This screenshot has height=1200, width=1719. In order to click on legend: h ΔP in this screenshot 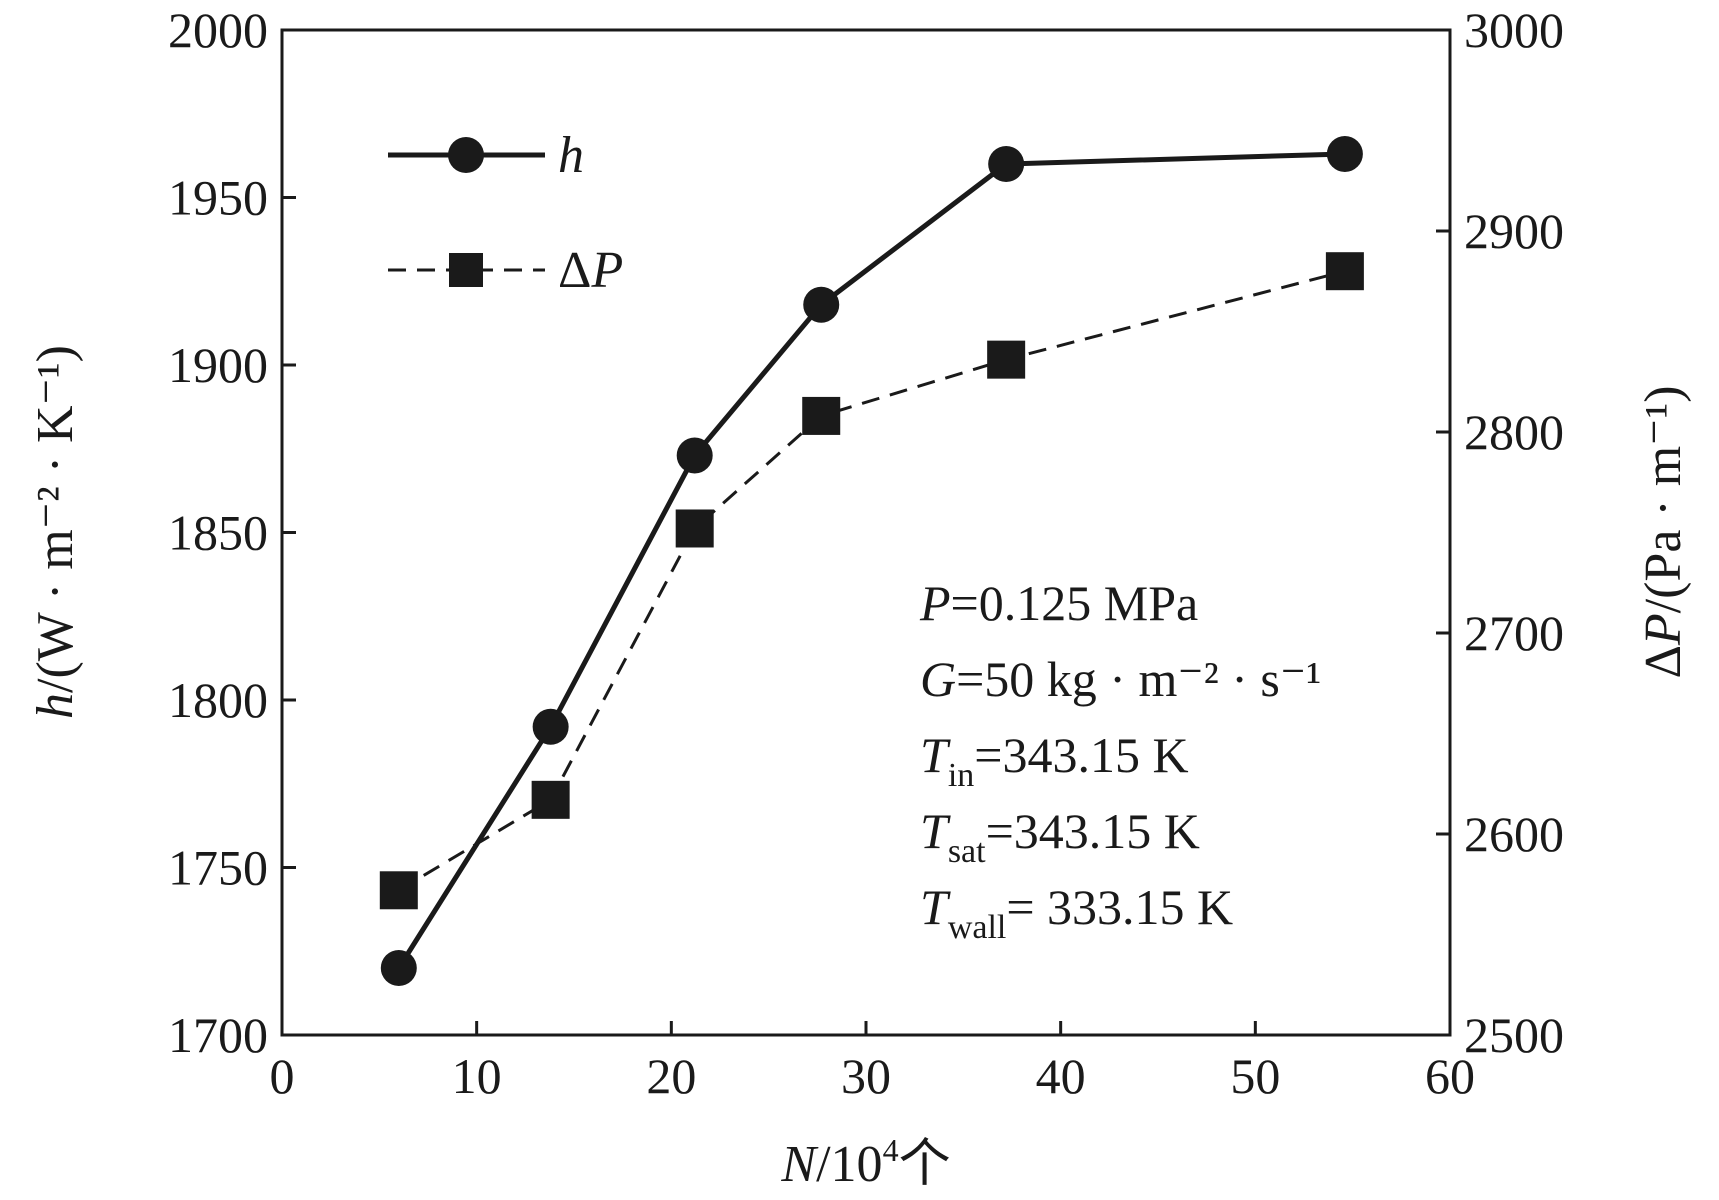, I will do `click(505, 213)`.